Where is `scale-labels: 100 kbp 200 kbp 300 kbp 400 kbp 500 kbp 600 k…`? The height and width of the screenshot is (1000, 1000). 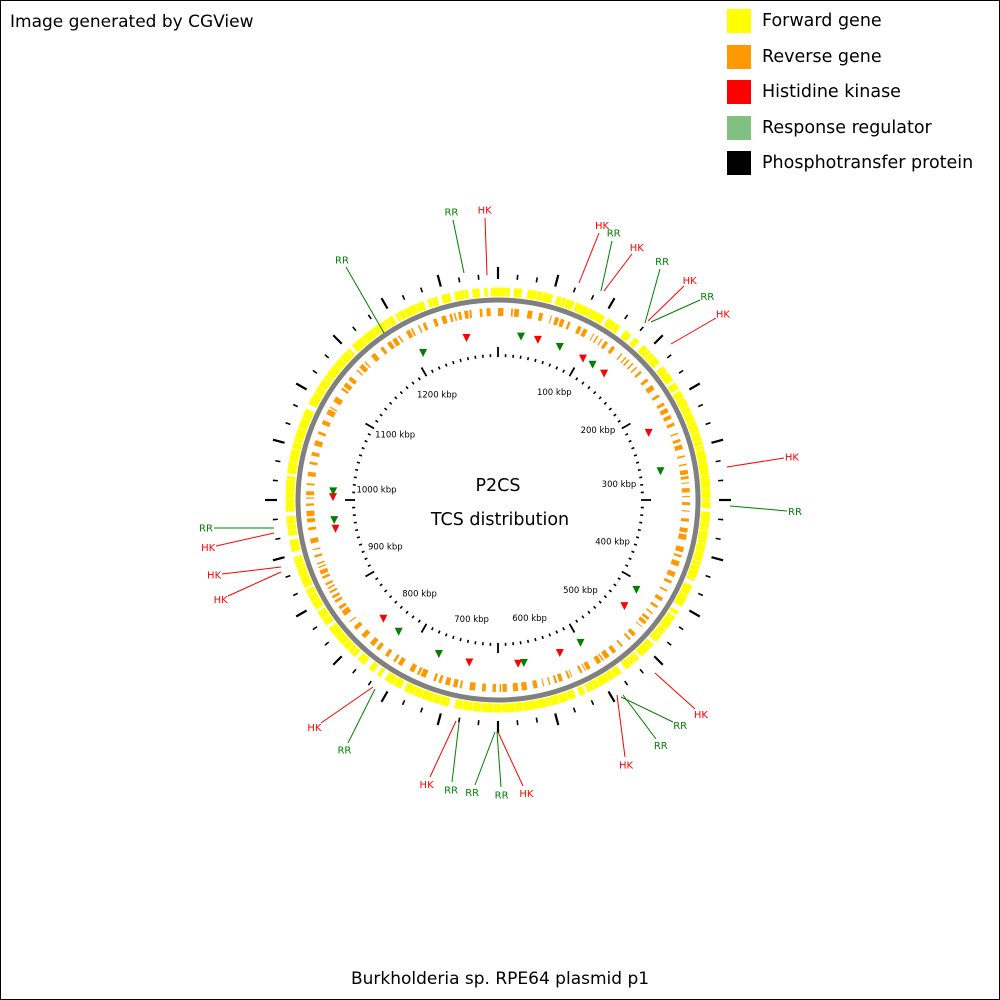 scale-labels: 100 kbp 200 kbp 300 kbp 400 kbp 500 kbp 600 k… is located at coordinates (496, 506).